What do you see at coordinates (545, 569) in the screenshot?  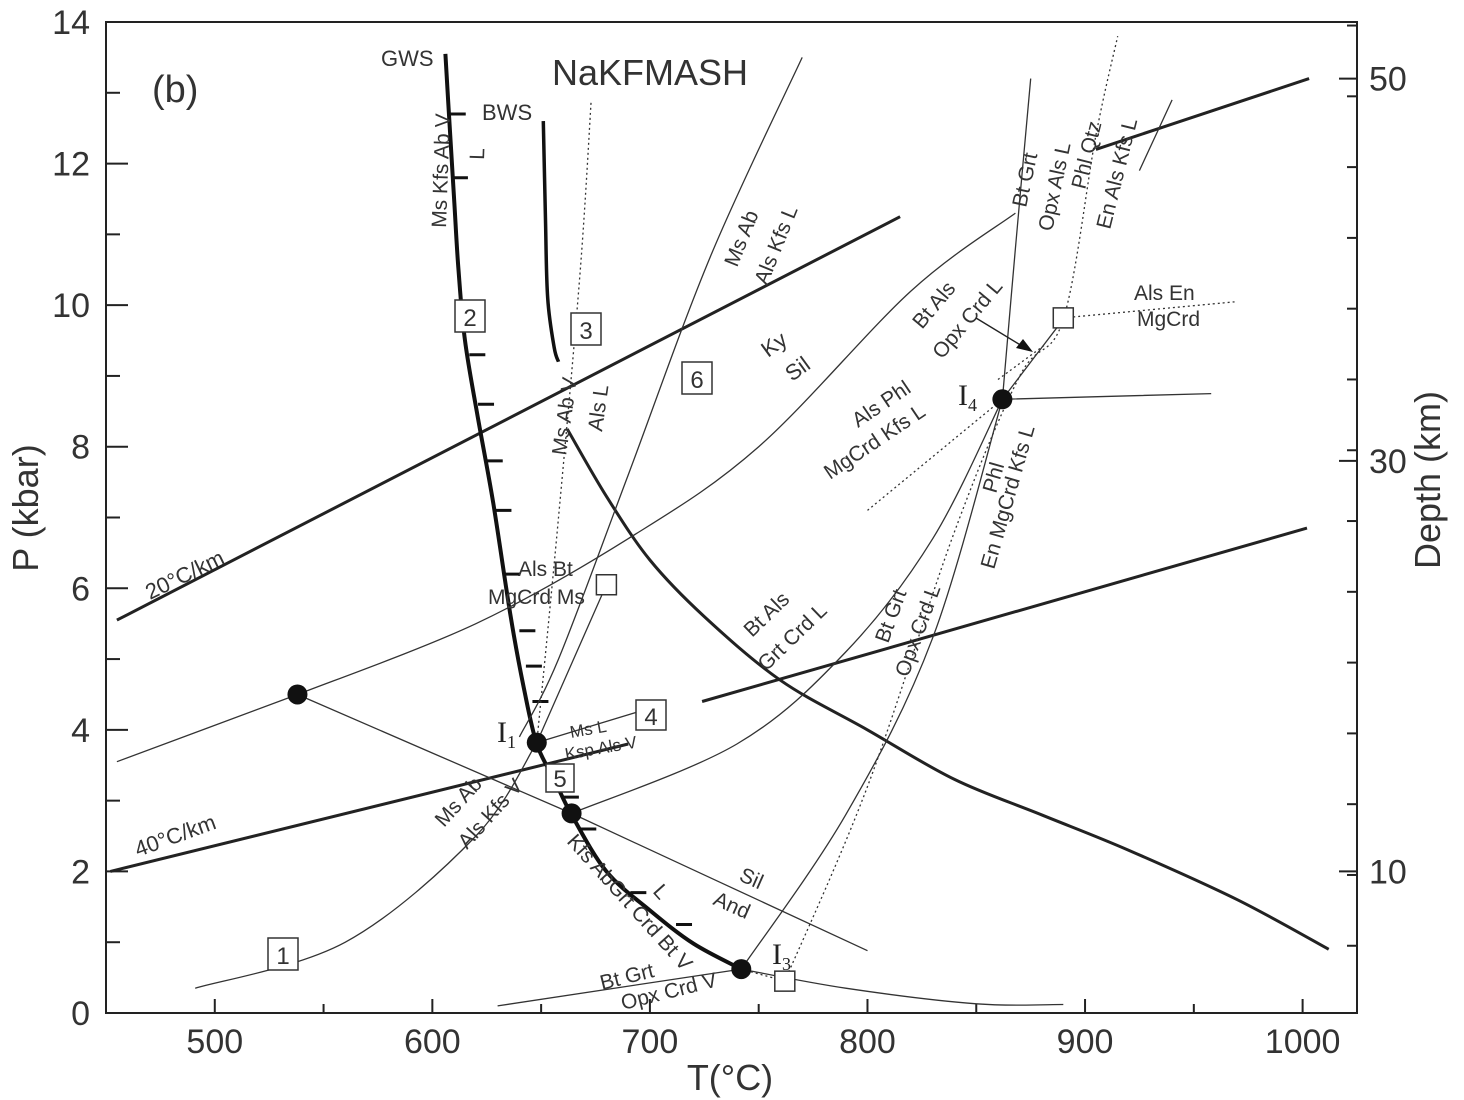 I see `label-als-bt: Als Bt` at bounding box center [545, 569].